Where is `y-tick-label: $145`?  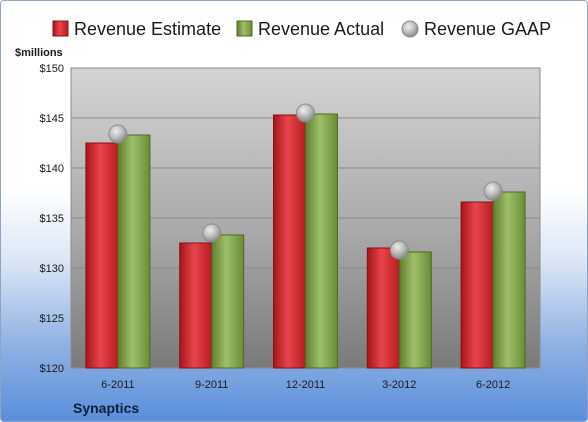
y-tick-label: $145 is located at coordinates (52, 119).